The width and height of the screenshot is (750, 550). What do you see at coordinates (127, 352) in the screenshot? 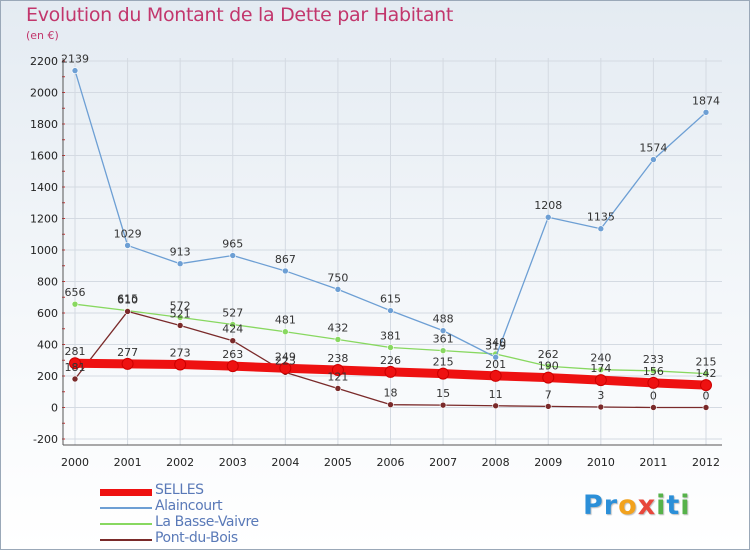
I see `data-label-selles: 277` at bounding box center [127, 352].